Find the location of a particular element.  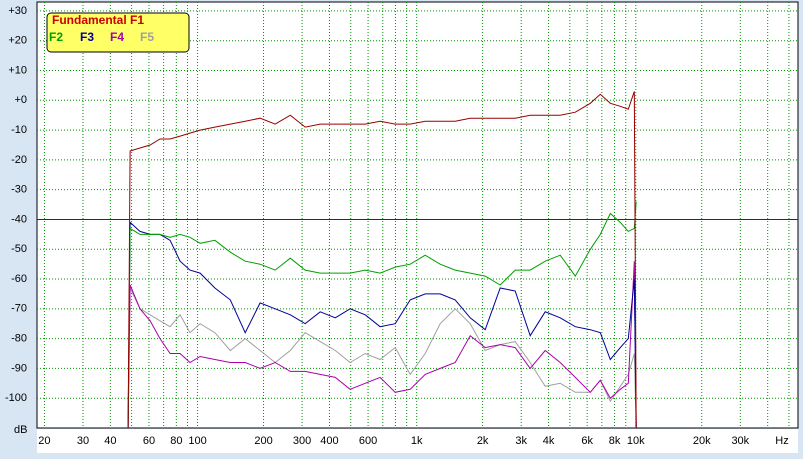

legend: Fundamental F1 F2 F3 F4 F5 is located at coordinates (118, 32).